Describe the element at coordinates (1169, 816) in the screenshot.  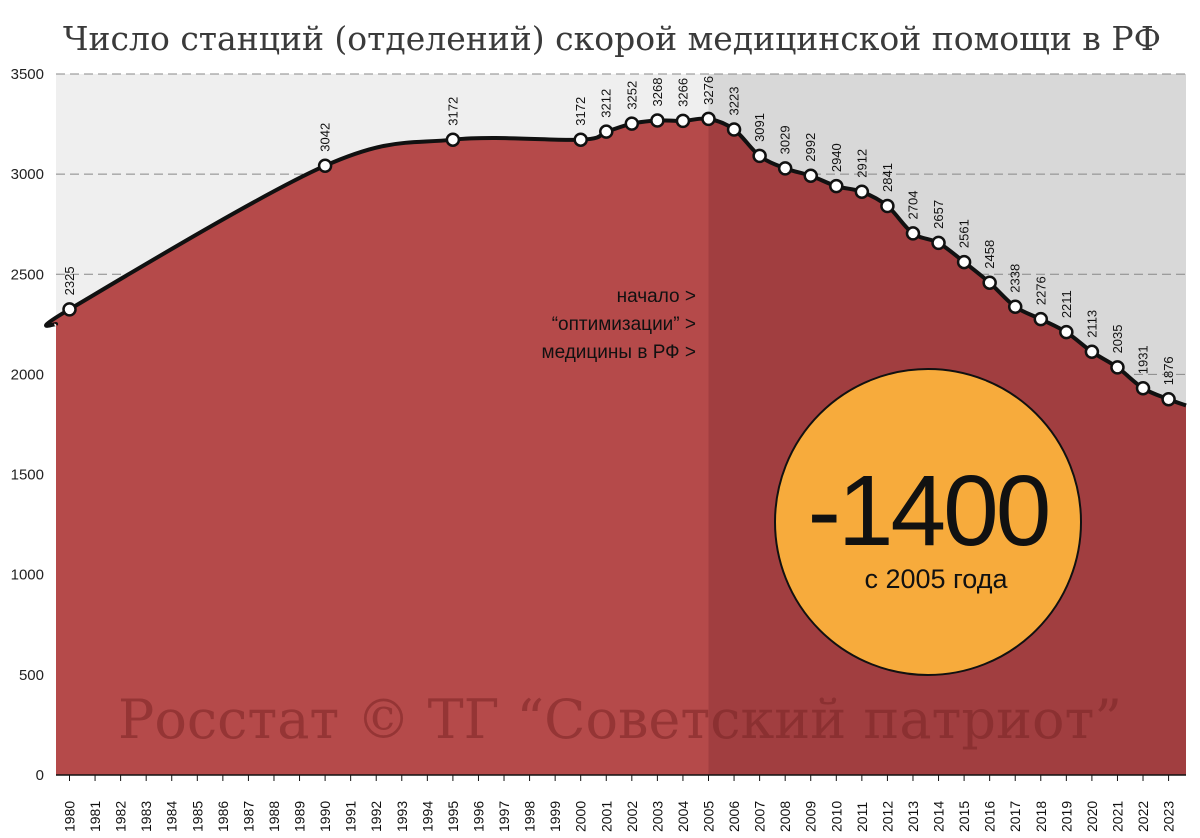
I see `x-tick-label: 2023` at that location.